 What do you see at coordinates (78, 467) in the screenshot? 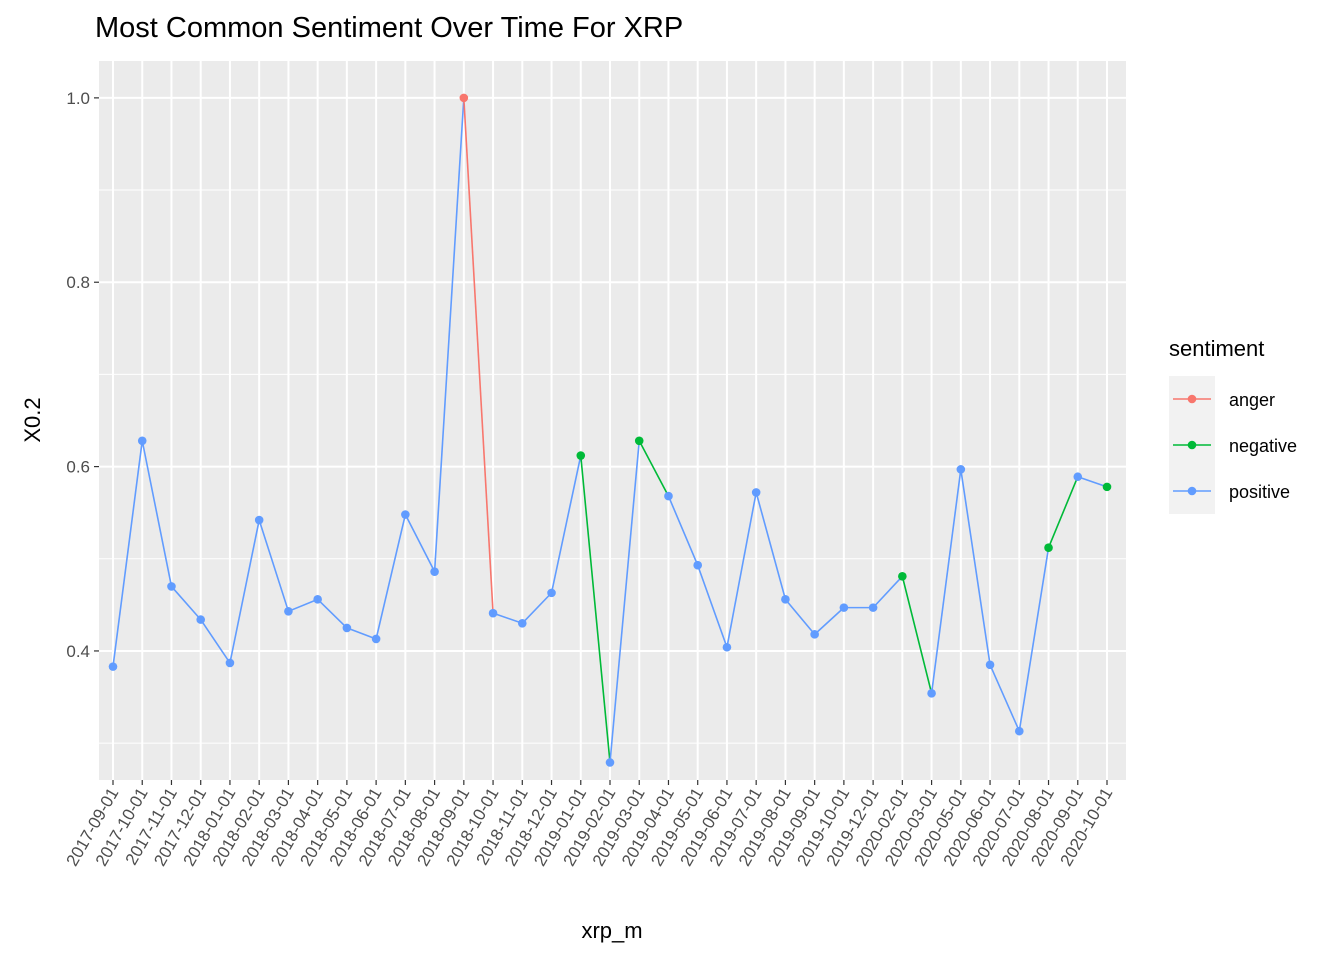
I see `y-tick-label: 0.6` at bounding box center [78, 467].